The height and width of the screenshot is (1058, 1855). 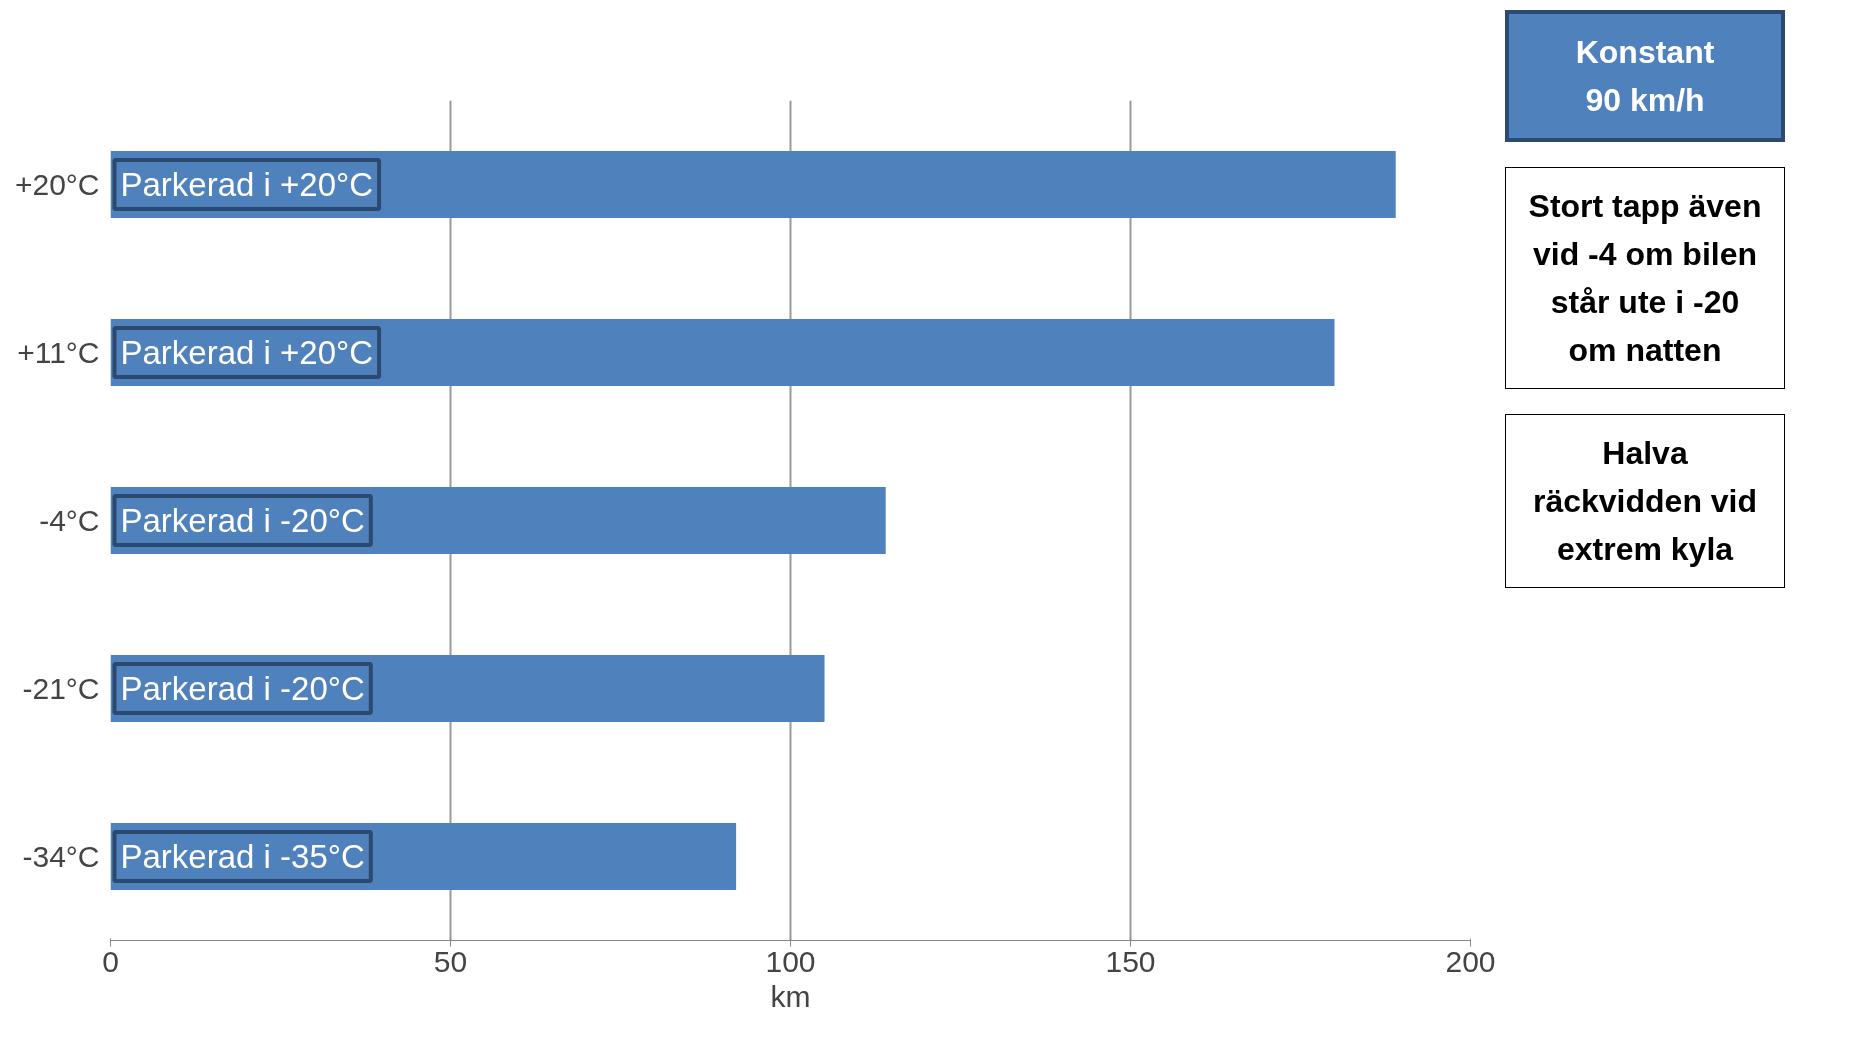 What do you see at coordinates (69, 520) in the screenshot?
I see `y-tick-label: -4°C` at bounding box center [69, 520].